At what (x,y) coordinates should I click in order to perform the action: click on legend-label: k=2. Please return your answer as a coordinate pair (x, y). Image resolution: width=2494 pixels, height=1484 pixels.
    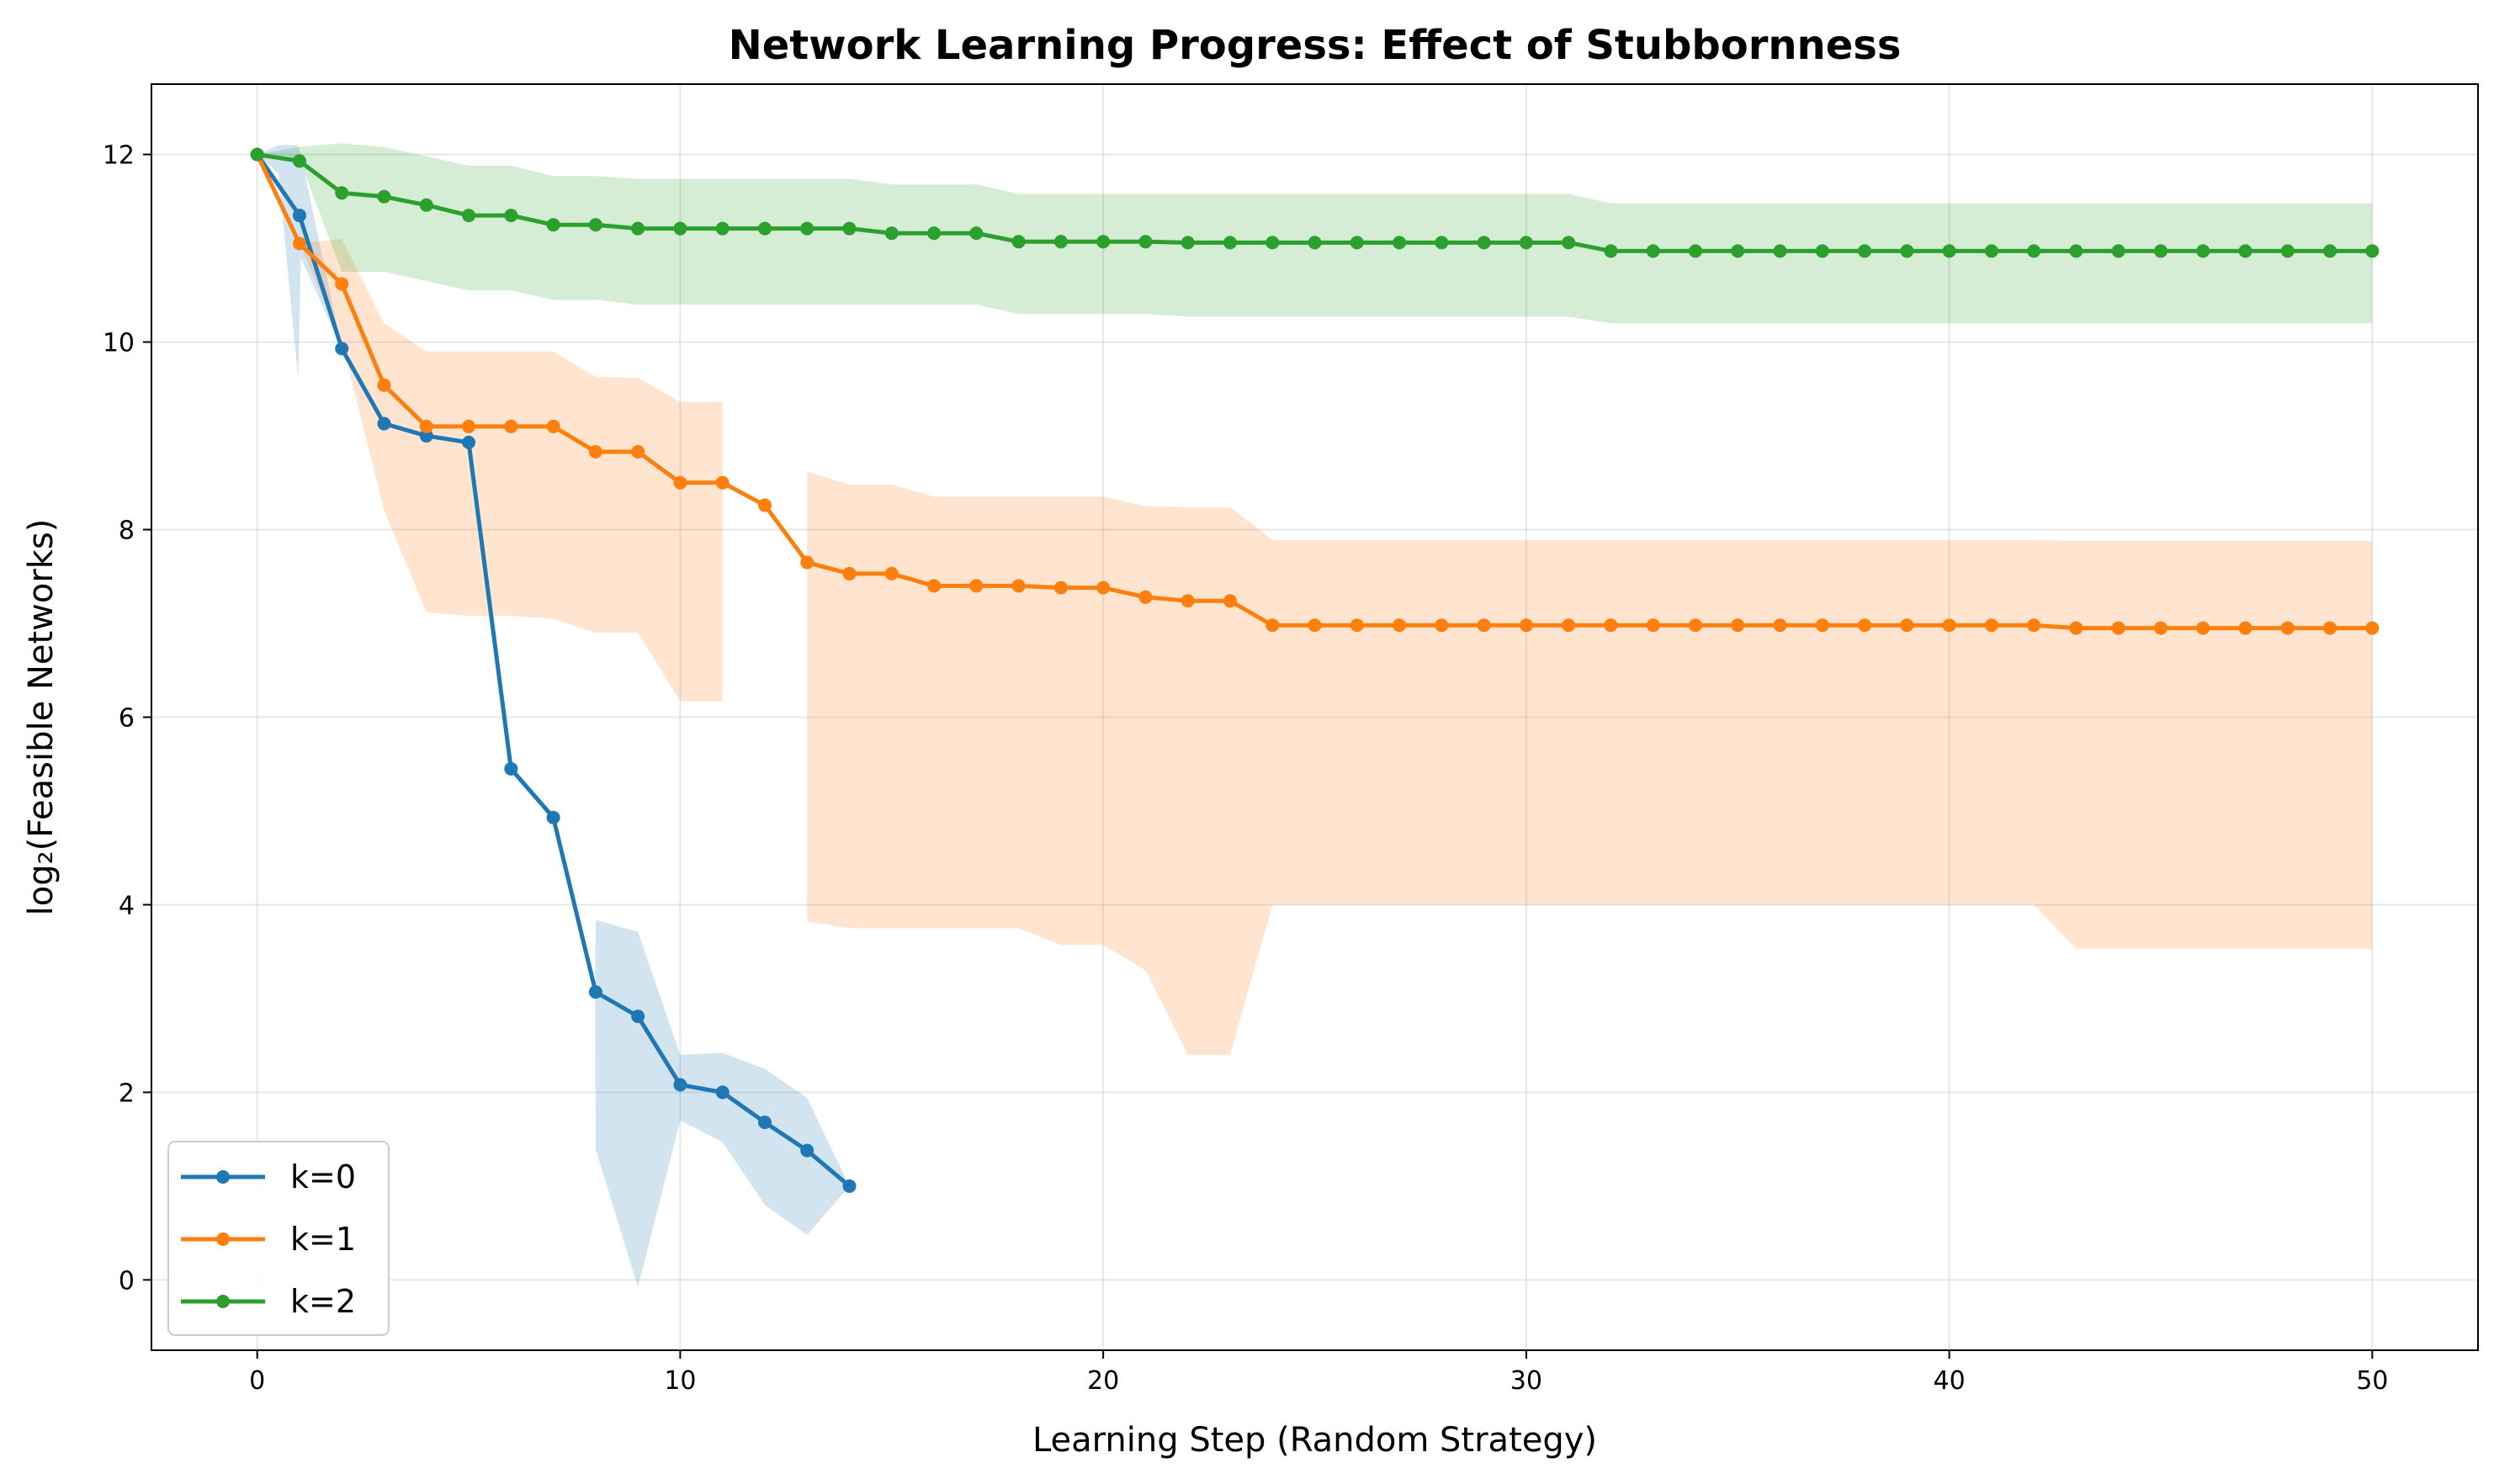
    Looking at the image, I should click on (323, 1301).